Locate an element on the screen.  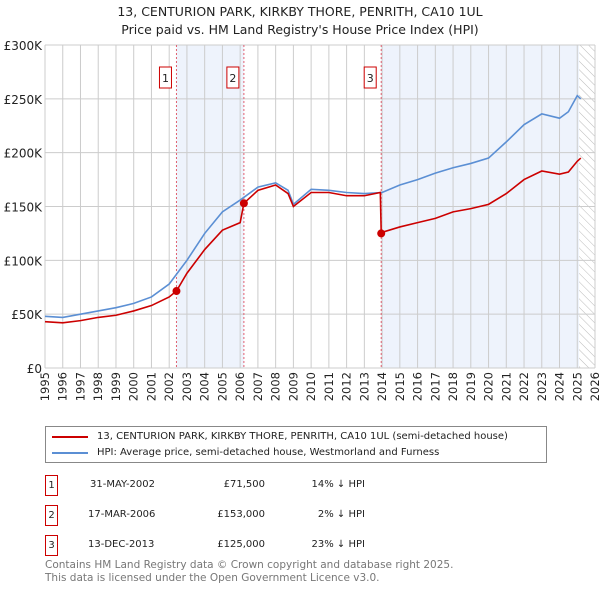
sale-date: 31-MAY-2002 is located at coordinates (123, 484).